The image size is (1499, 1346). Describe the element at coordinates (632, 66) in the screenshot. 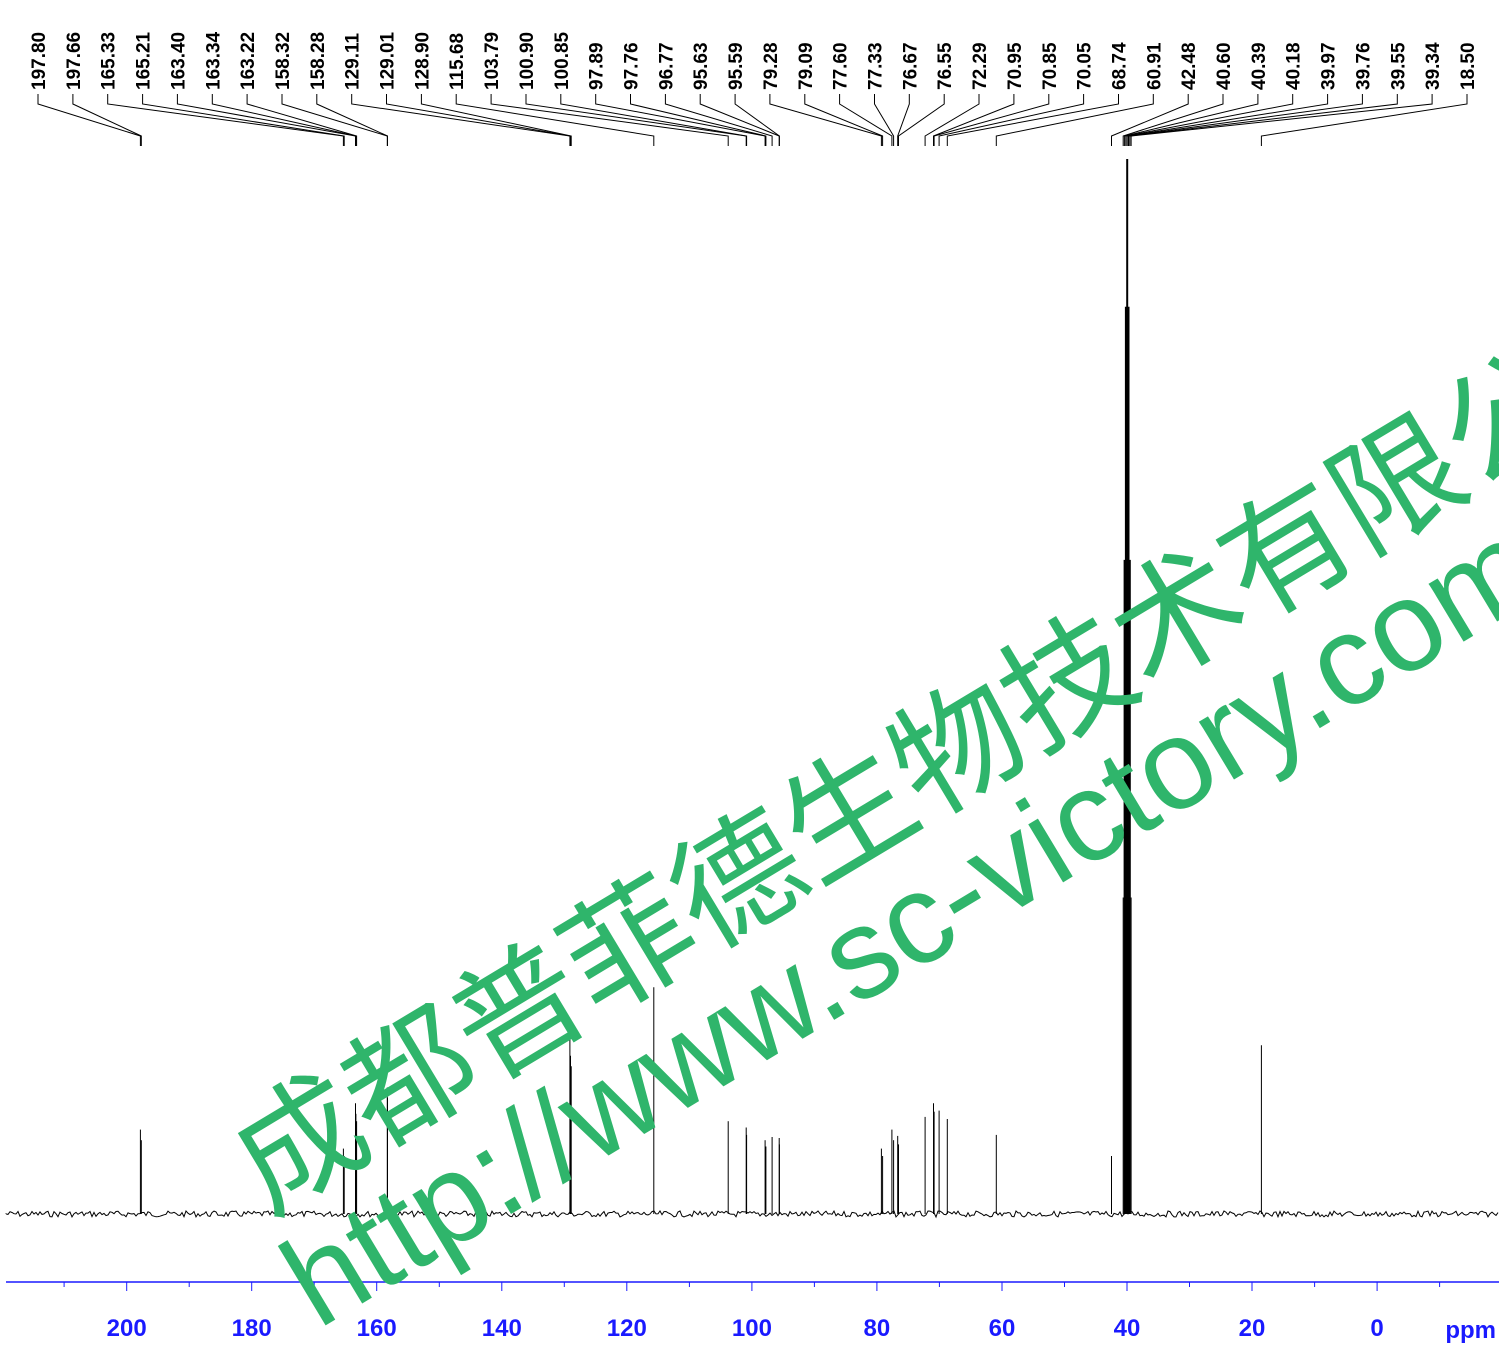

I see `peak-label-18: 97.76` at that location.